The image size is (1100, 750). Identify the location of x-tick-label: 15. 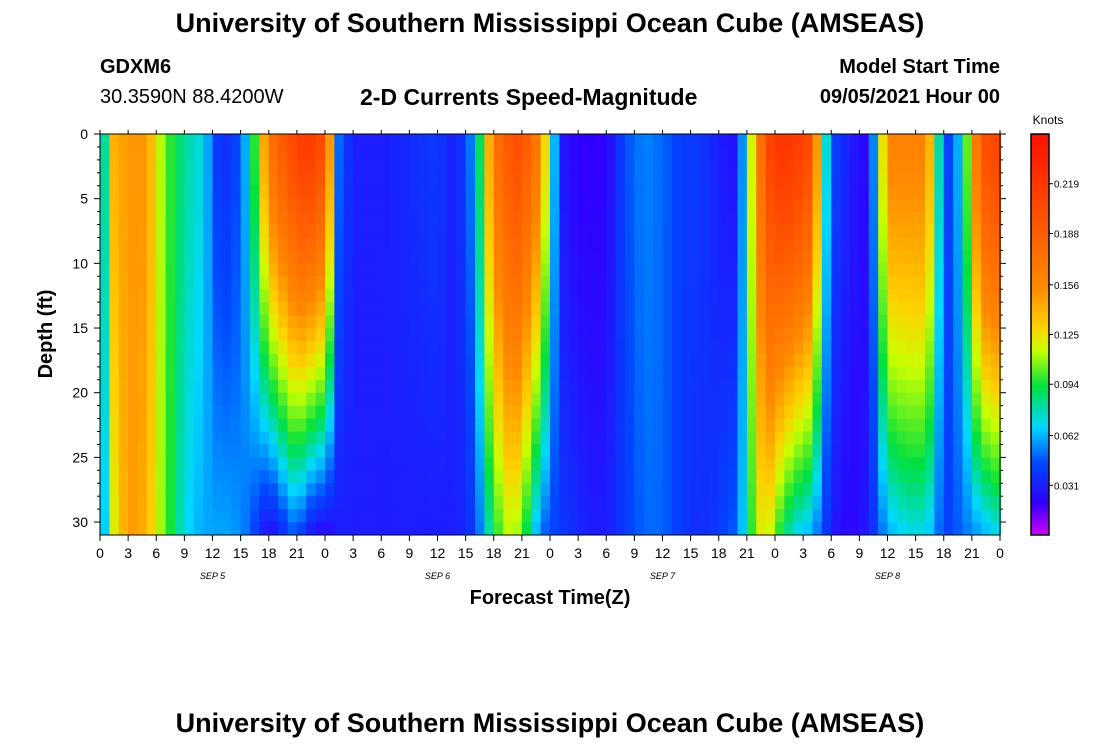
(916, 553).